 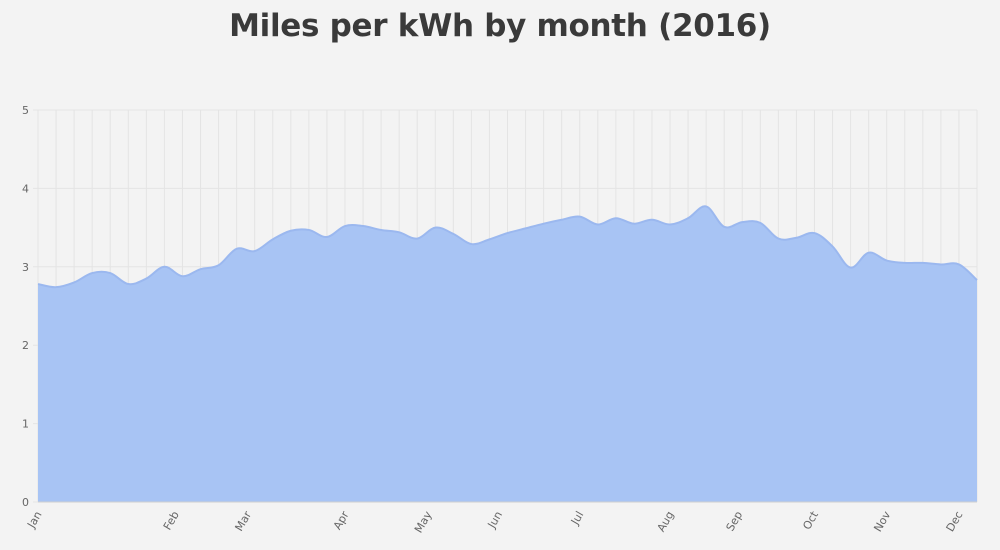 I want to click on x-tick-label: May, so click(x=423, y=522).